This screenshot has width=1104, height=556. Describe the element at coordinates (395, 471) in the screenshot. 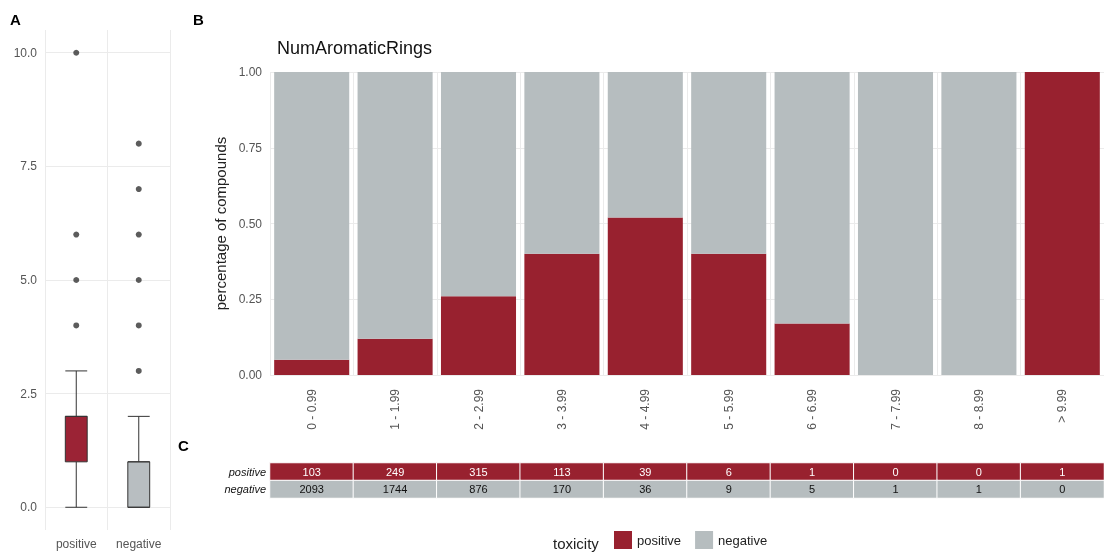

I see `data-label: 249` at that location.